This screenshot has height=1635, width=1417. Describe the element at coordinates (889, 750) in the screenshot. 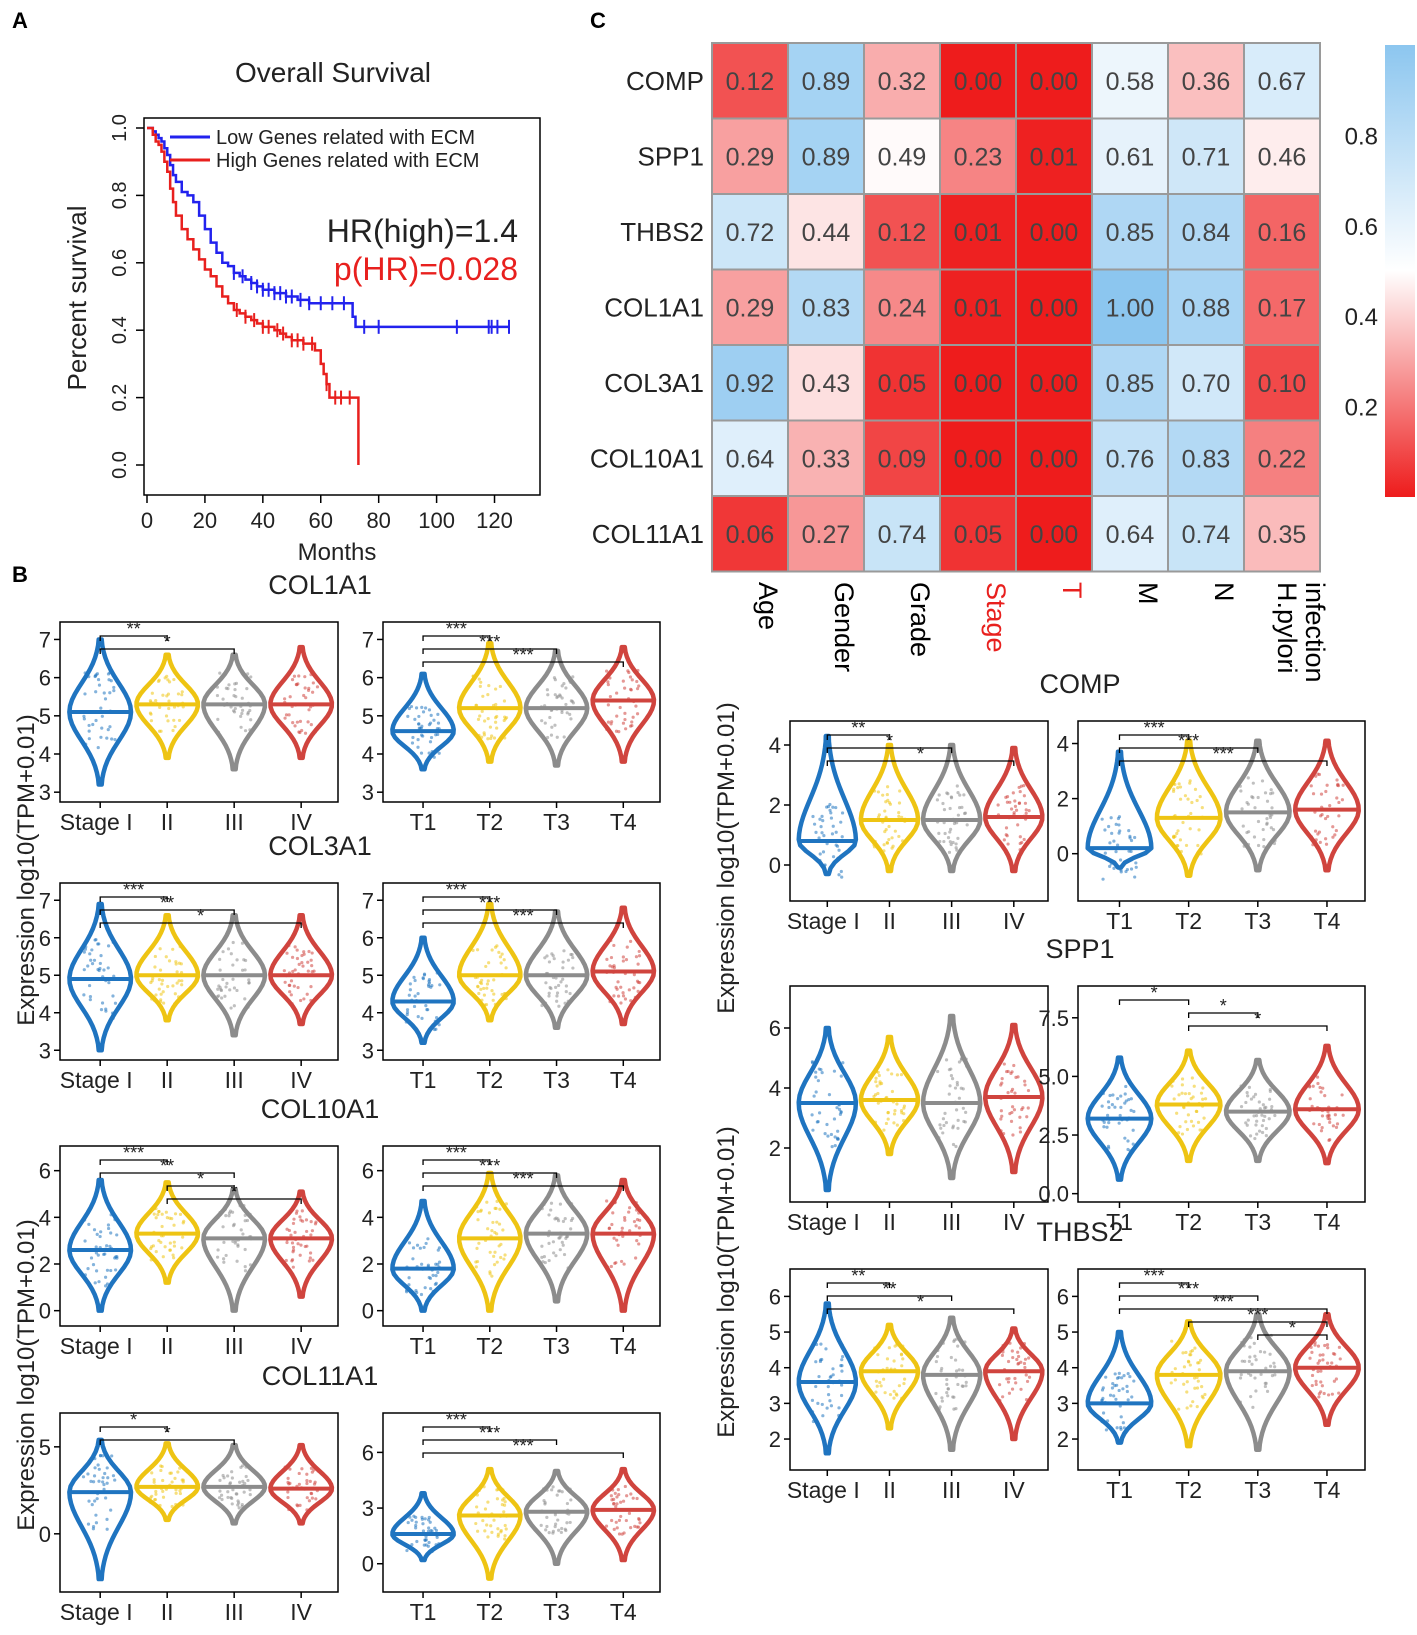

I see `significance-bracket` at that location.